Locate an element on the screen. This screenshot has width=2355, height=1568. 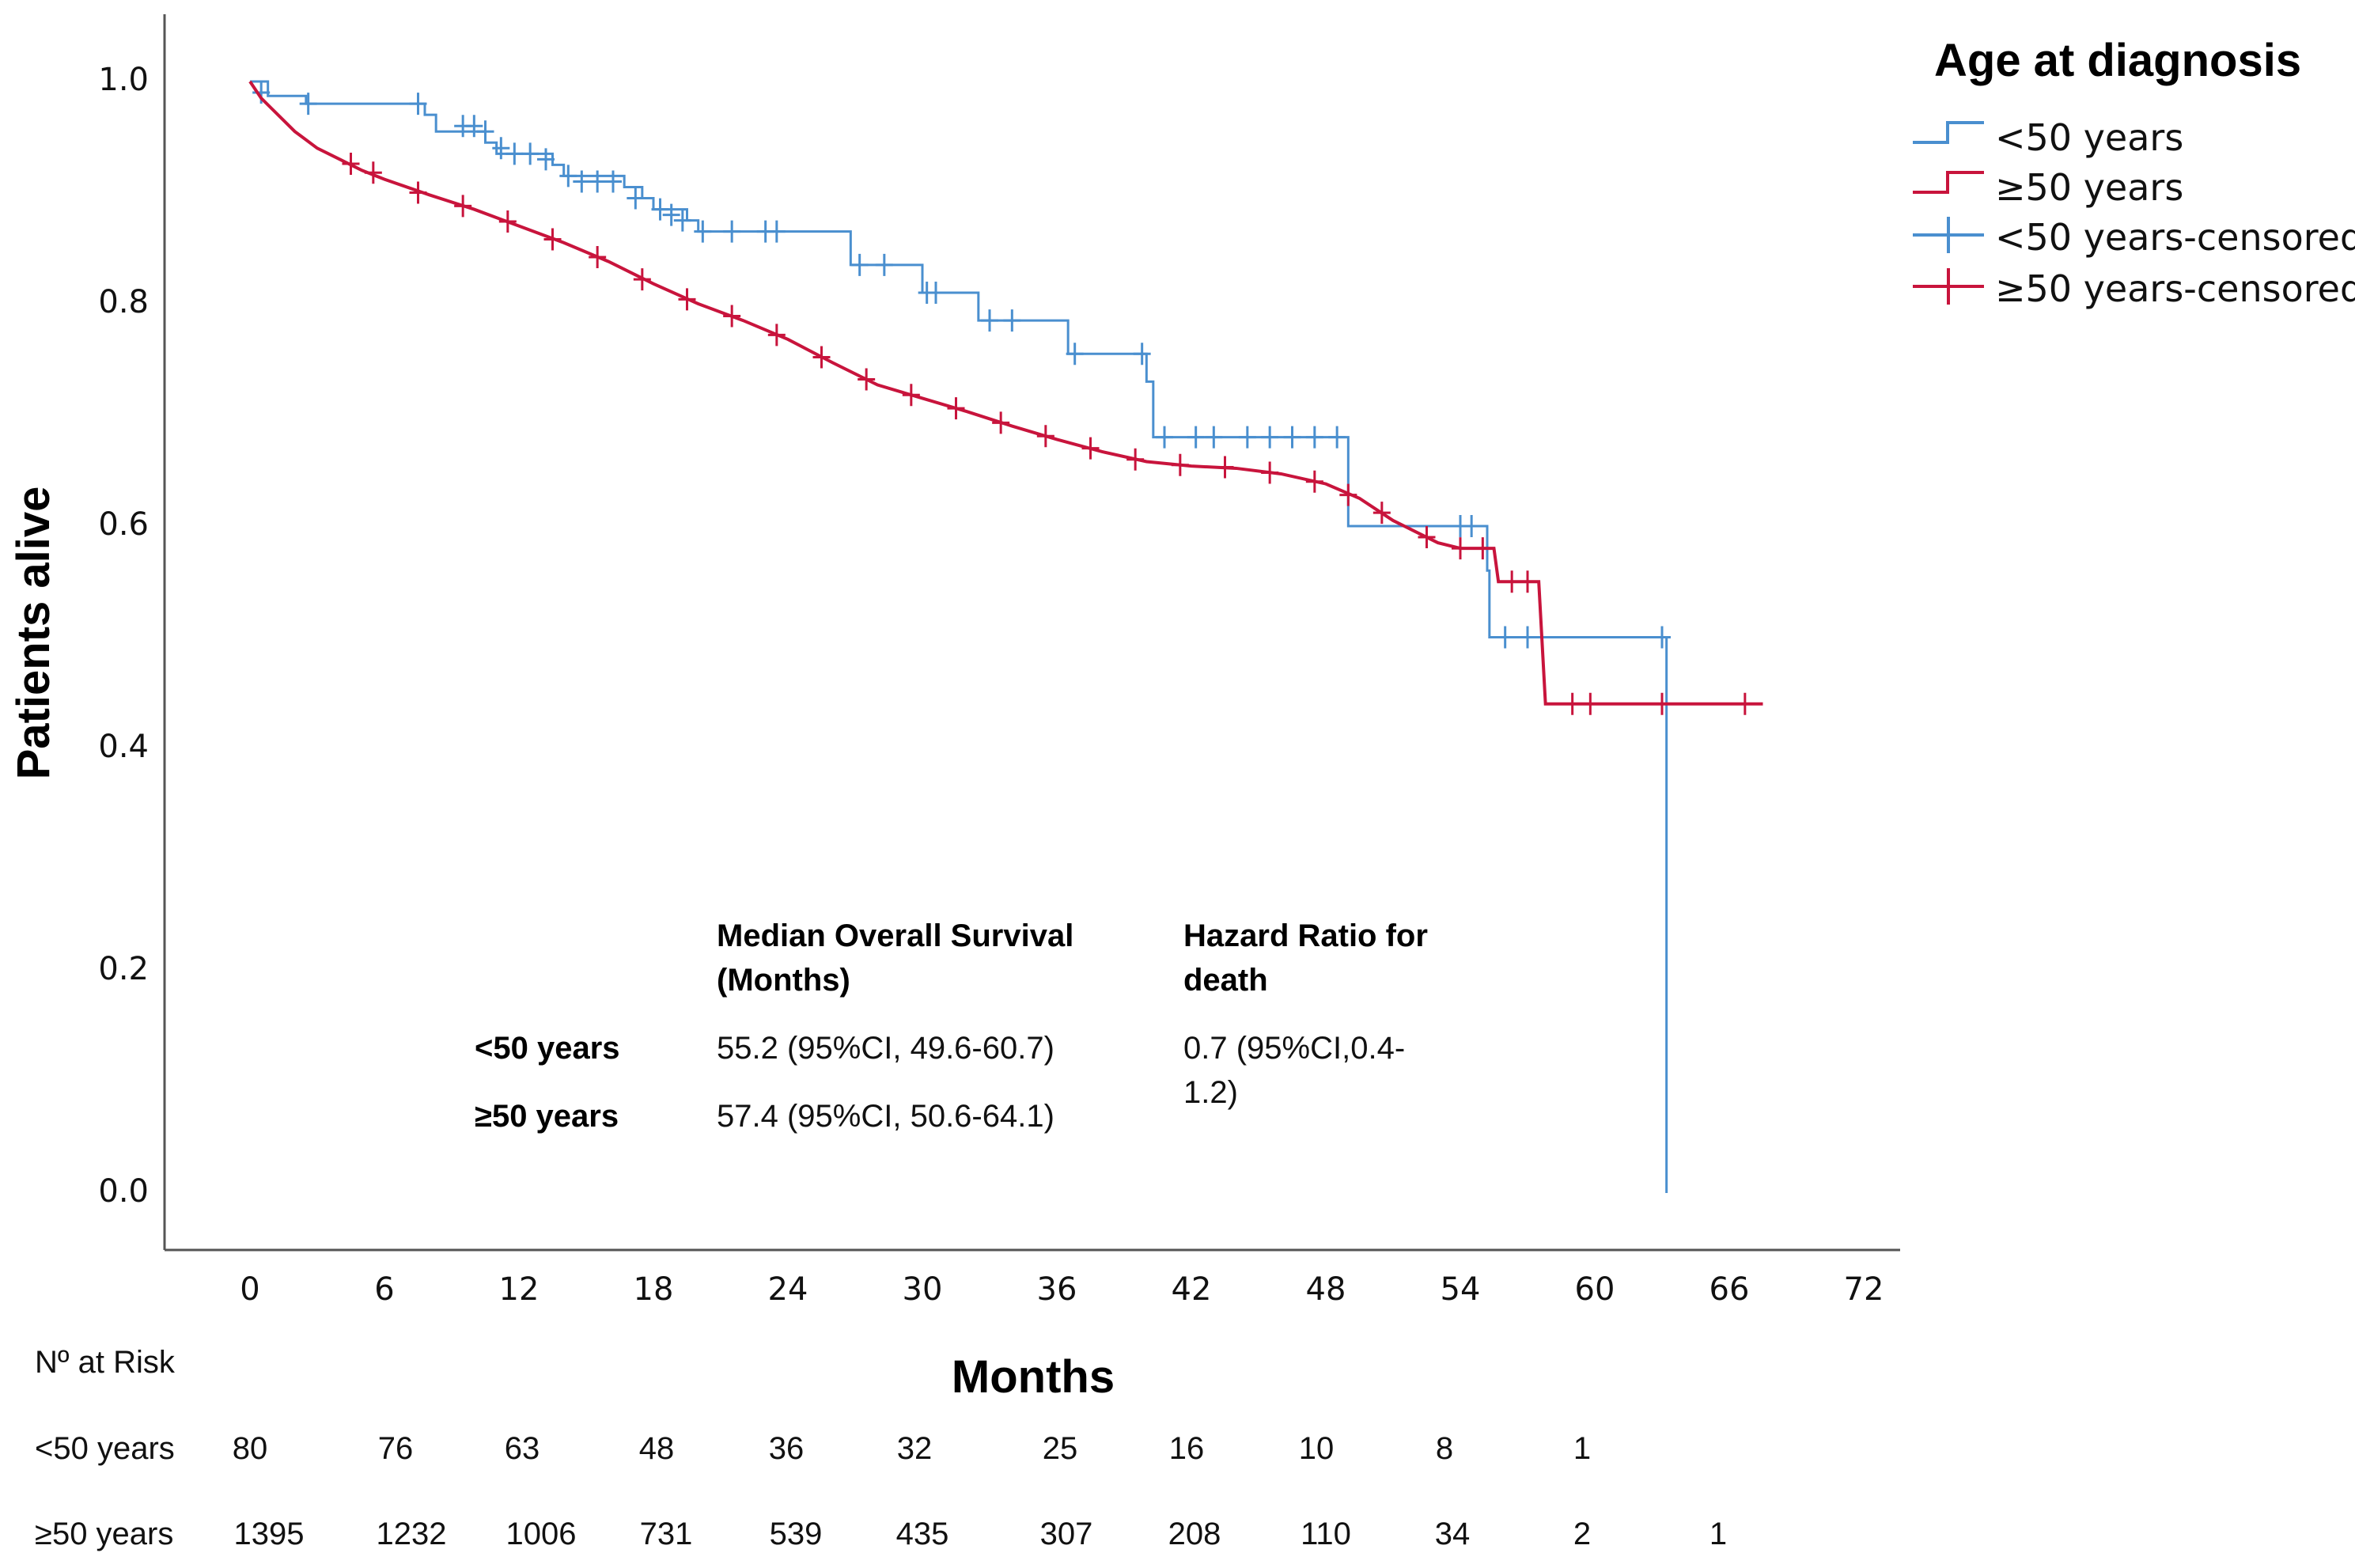
risk-value: 1232 is located at coordinates (412, 1534).